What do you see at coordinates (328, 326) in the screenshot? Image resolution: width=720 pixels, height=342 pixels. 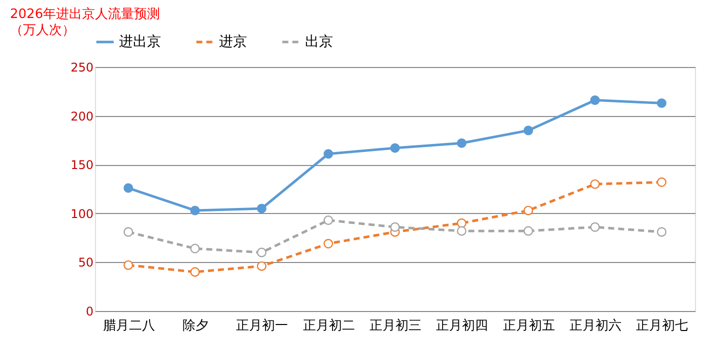 I see `x-tick-label: 正月初二` at bounding box center [328, 326].